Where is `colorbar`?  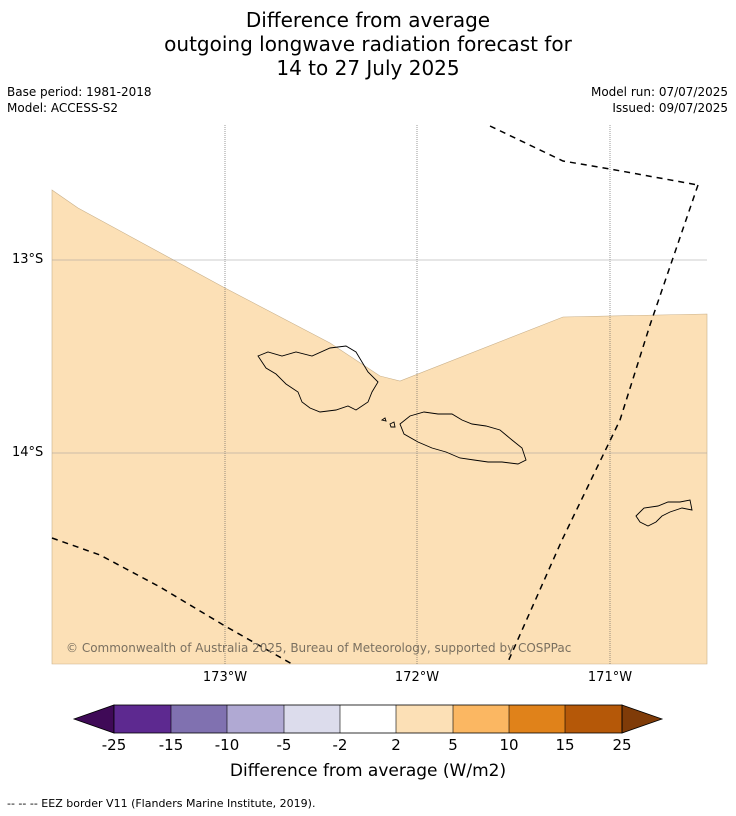 colorbar is located at coordinates (368, 719).